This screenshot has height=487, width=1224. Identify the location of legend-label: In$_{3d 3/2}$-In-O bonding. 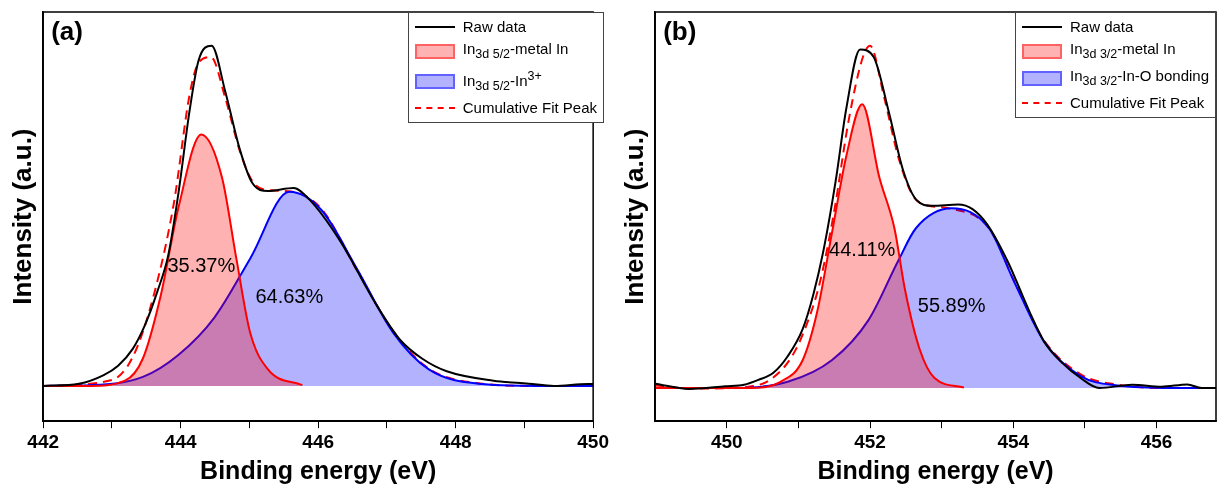
(1139, 78).